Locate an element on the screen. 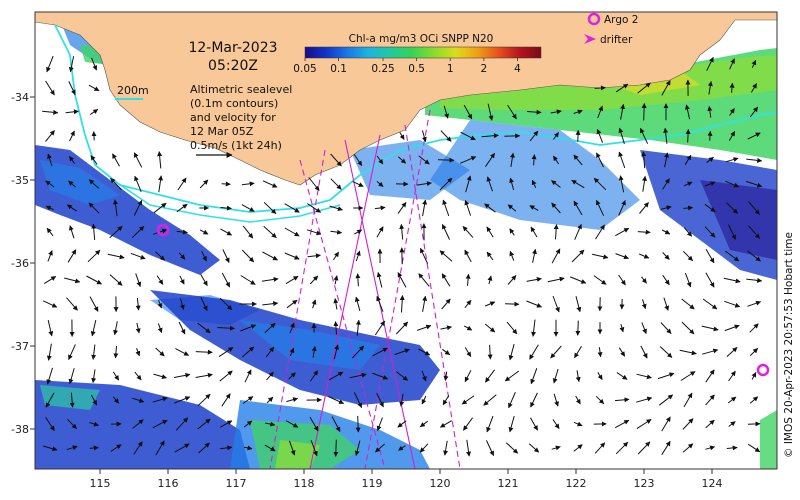  x-tick-label: 124 is located at coordinates (712, 483).